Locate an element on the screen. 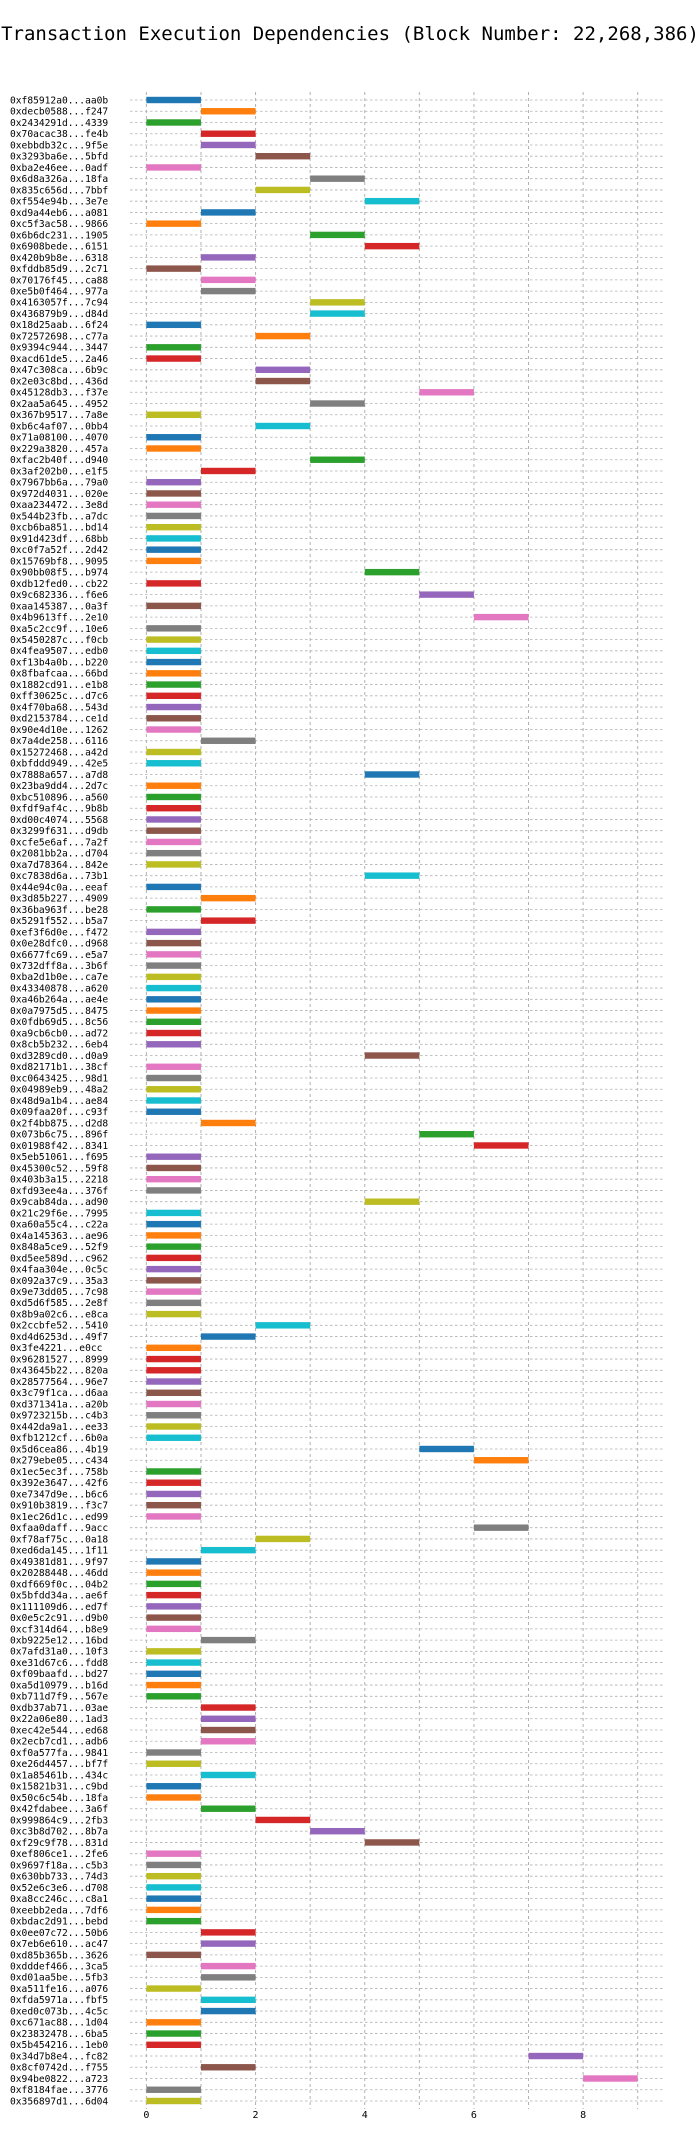 This screenshot has height=2148, width=700. transaction-hash-label: 0x70176f45...ca88 is located at coordinates (59, 280).